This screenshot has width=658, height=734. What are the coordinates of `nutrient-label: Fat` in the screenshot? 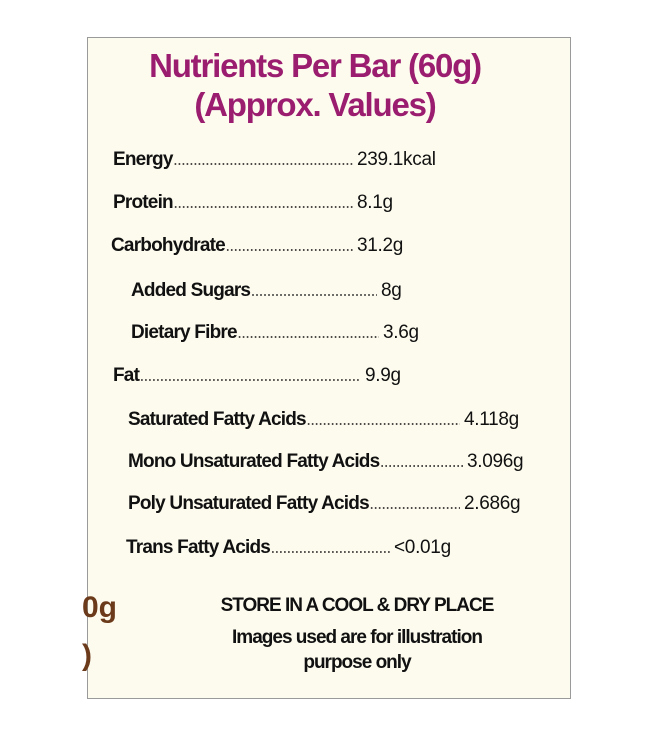 It's located at (127, 375).